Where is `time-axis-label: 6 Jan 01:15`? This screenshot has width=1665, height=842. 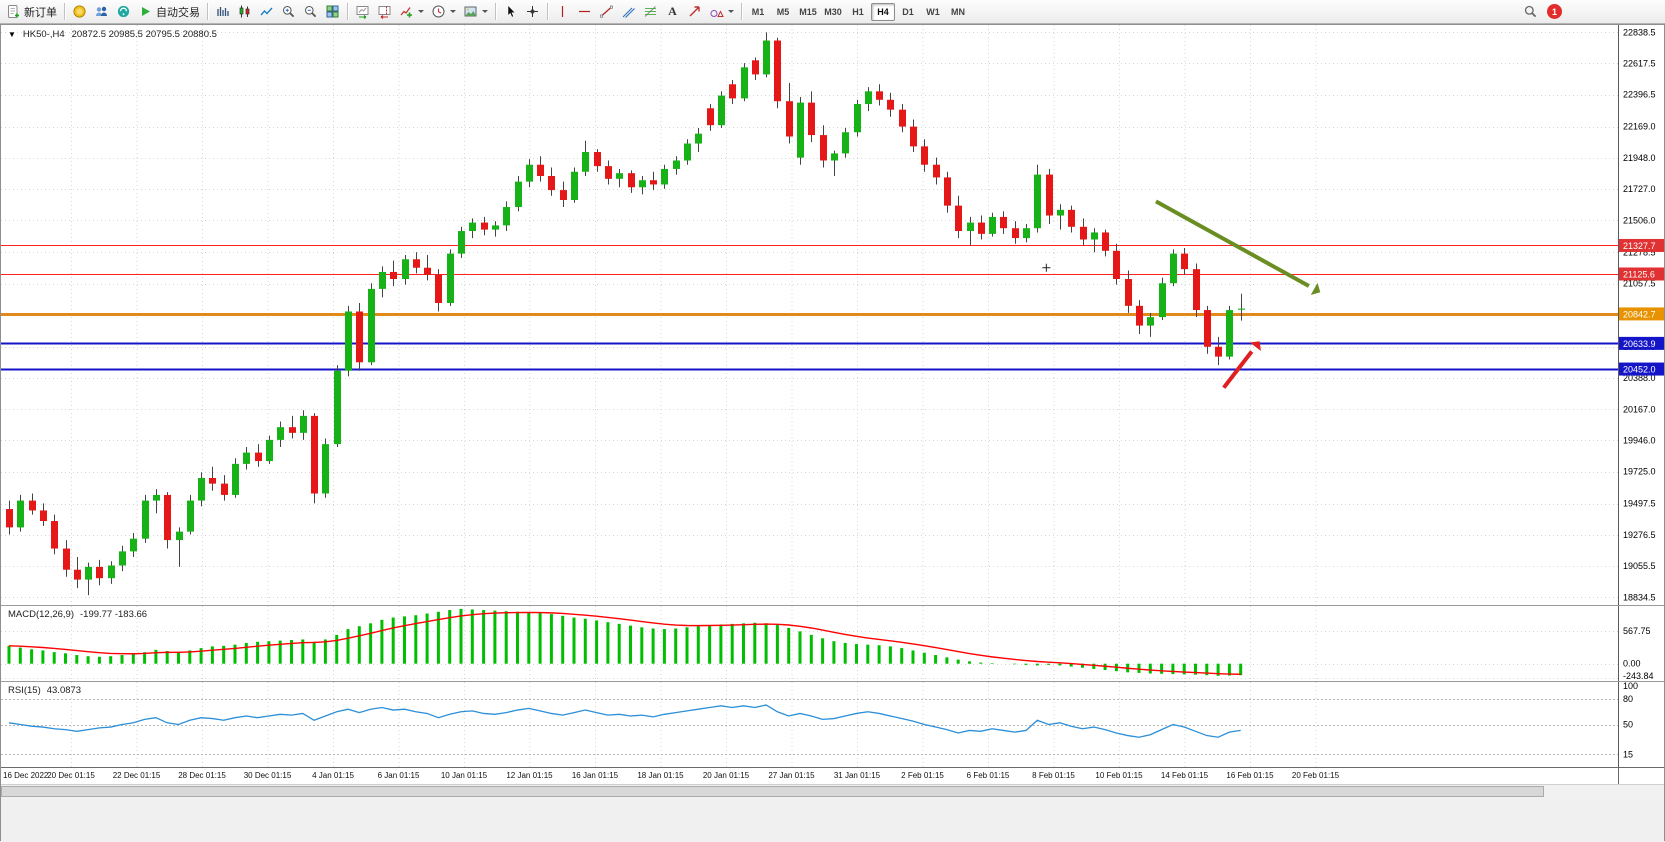 time-axis-label: 6 Jan 01:15 is located at coordinates (398, 775).